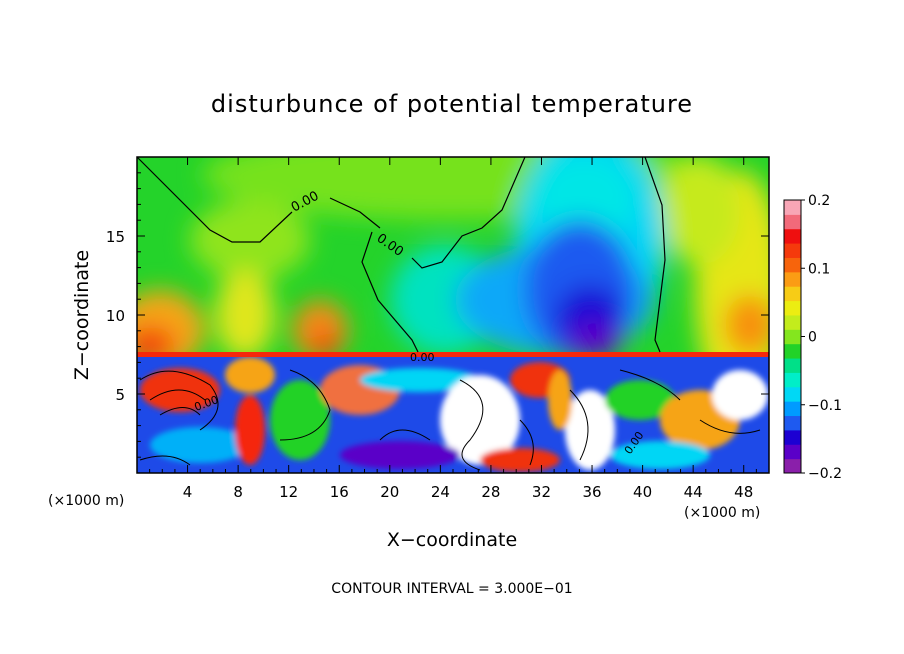 Image resolution: width=904 pixels, height=654 pixels. Describe the element at coordinates (722, 513) in the screenshot. I see `x-unit-label: (×1000 m)` at that location.